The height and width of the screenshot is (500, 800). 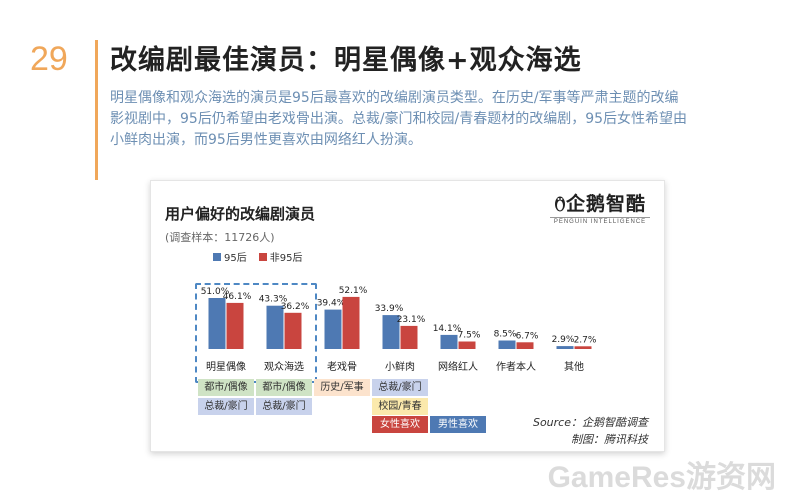 What do you see at coordinates (273, 300) in the screenshot?
I see `data-label: 43.3%` at bounding box center [273, 300].